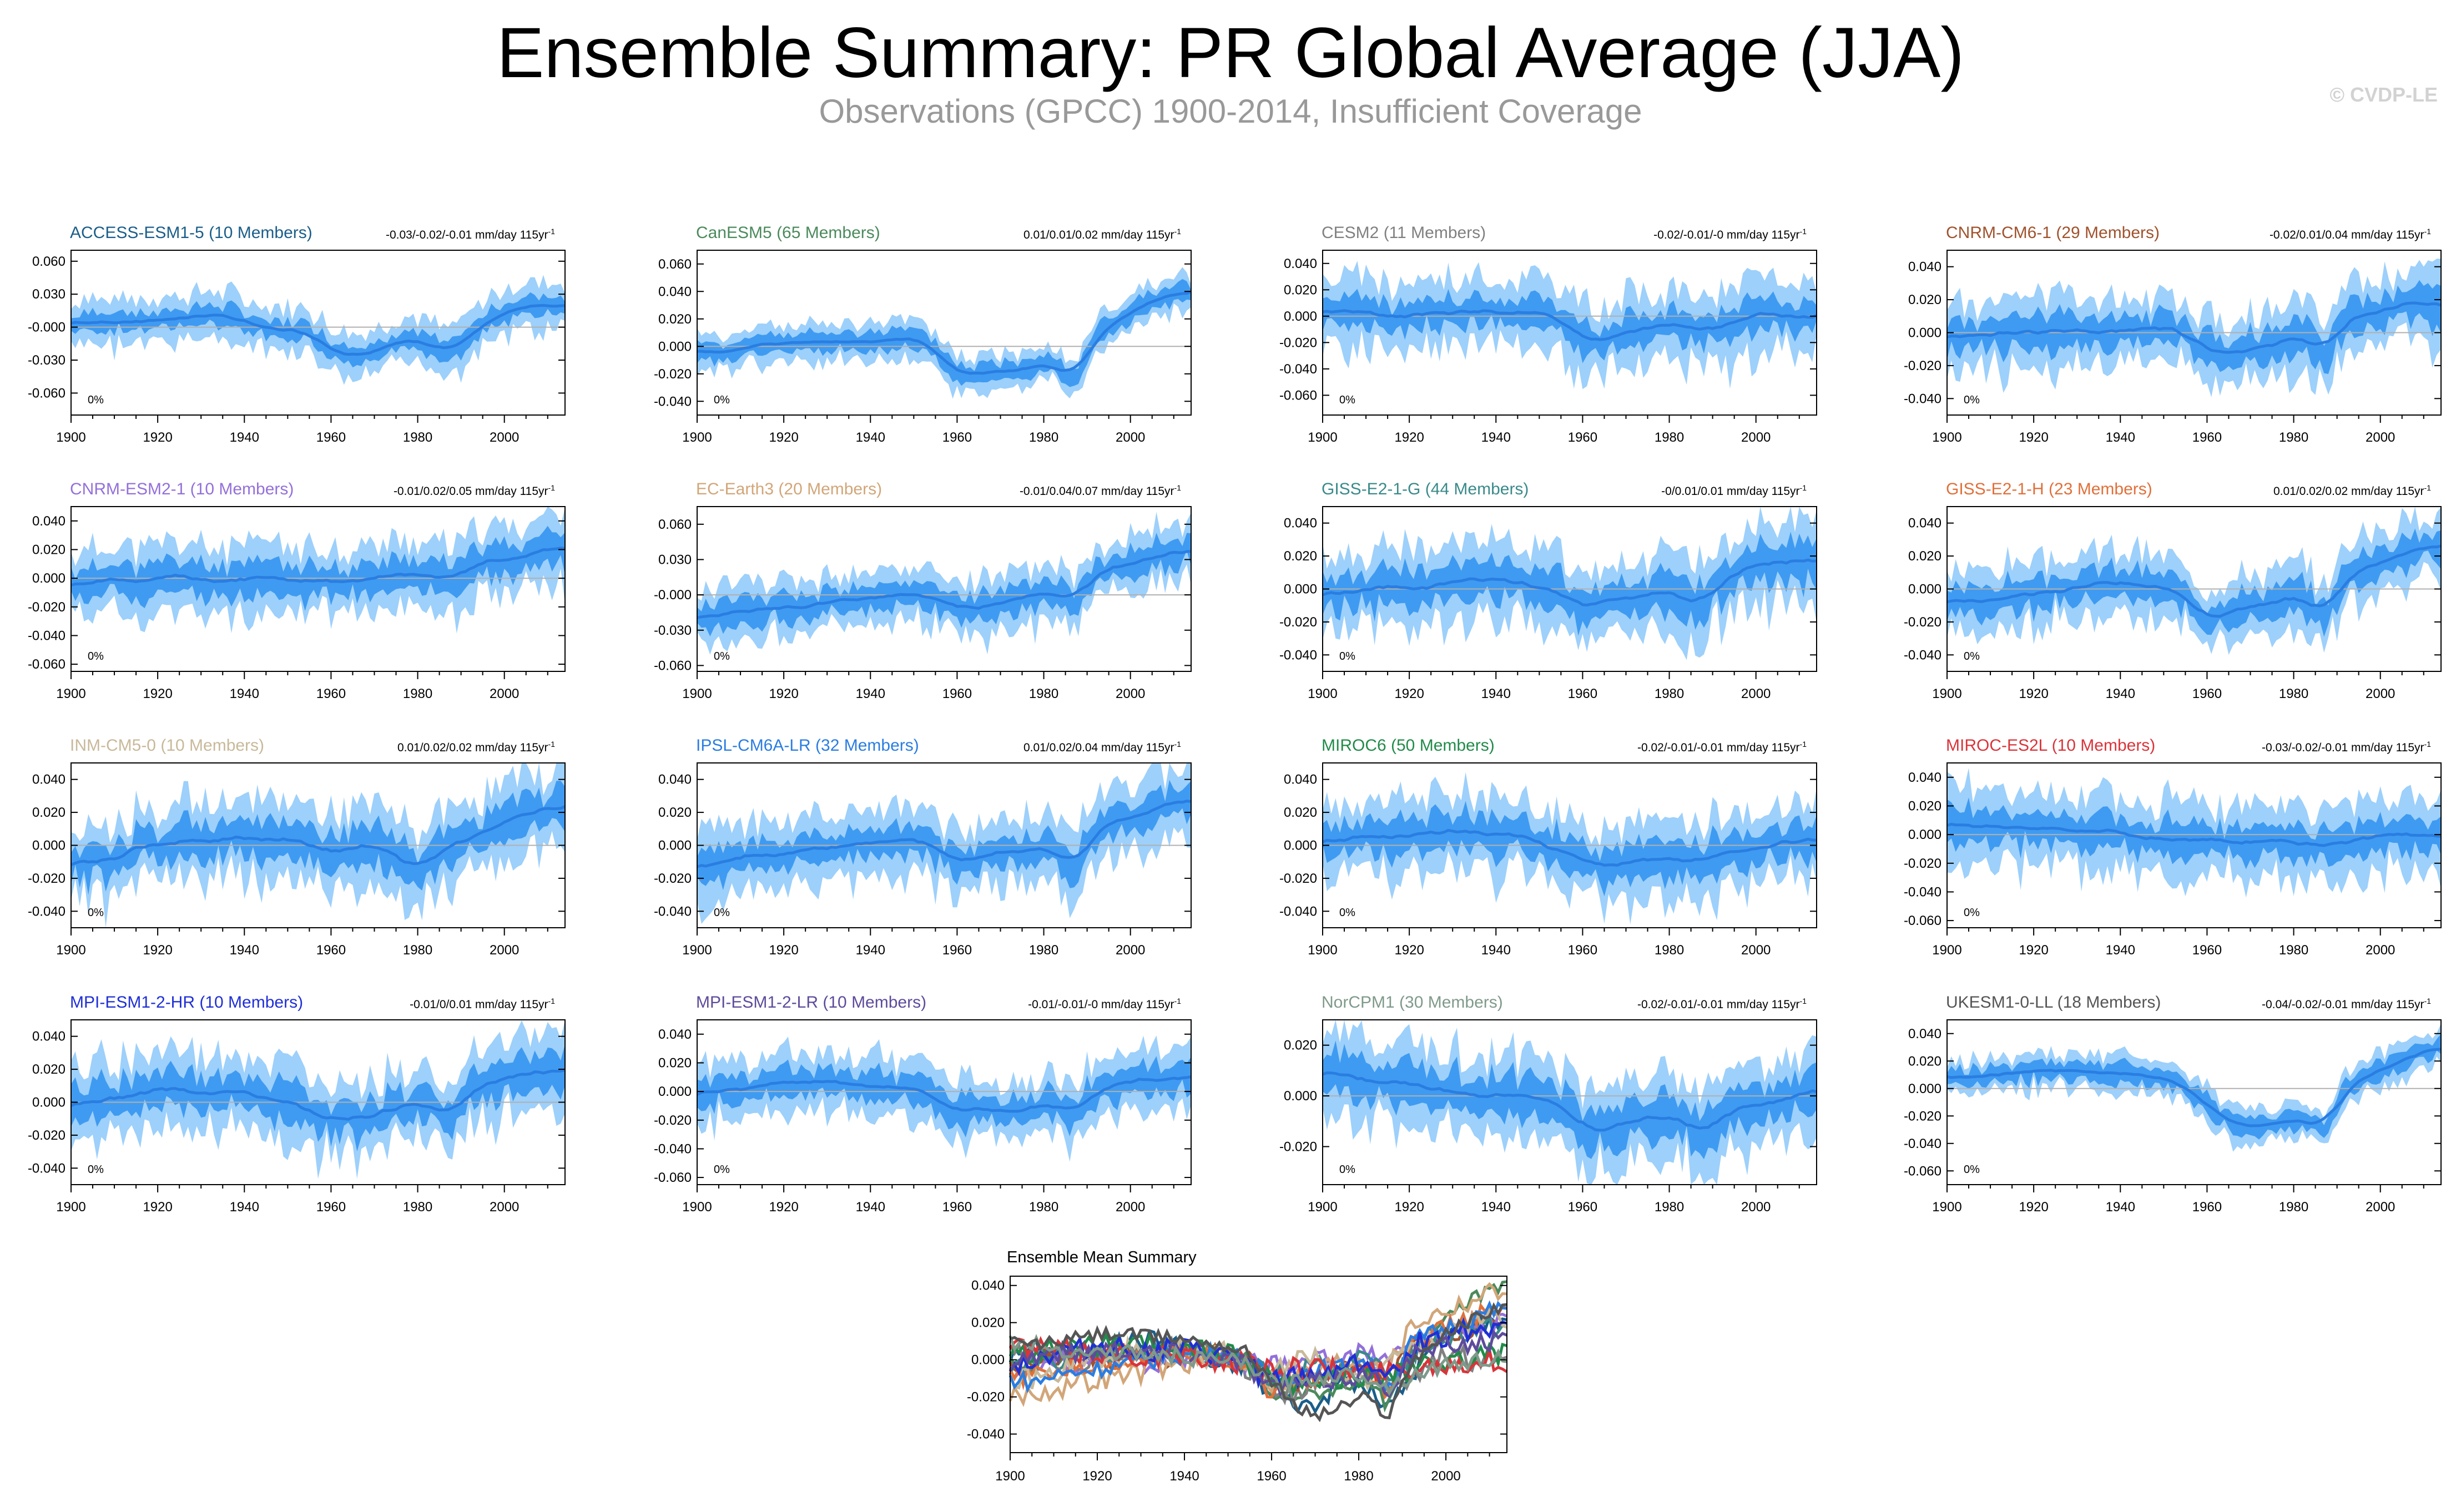 The image size is (2461, 1512). What do you see at coordinates (673, 630) in the screenshot?
I see `y-tick-label: -0.030` at bounding box center [673, 630].